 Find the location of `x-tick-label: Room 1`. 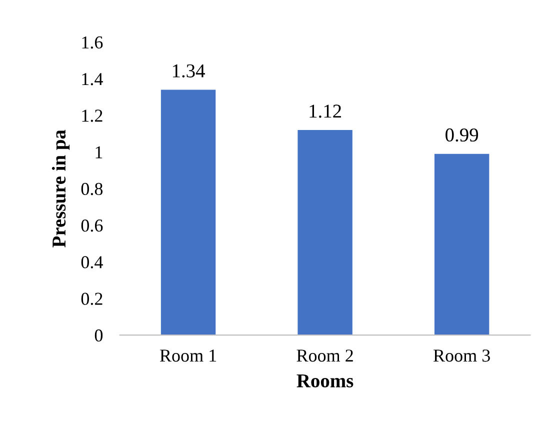

x-tick-label: Room 1 is located at coordinates (188, 356).